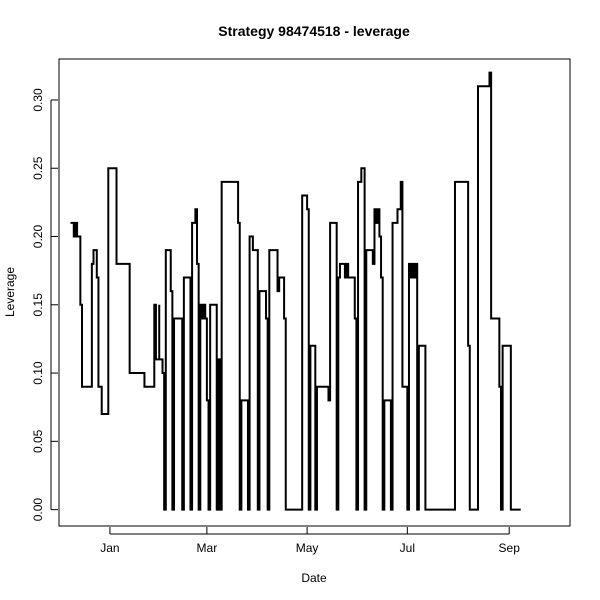  Describe the element at coordinates (307, 548) in the screenshot. I see `x-tick-label: May` at that location.